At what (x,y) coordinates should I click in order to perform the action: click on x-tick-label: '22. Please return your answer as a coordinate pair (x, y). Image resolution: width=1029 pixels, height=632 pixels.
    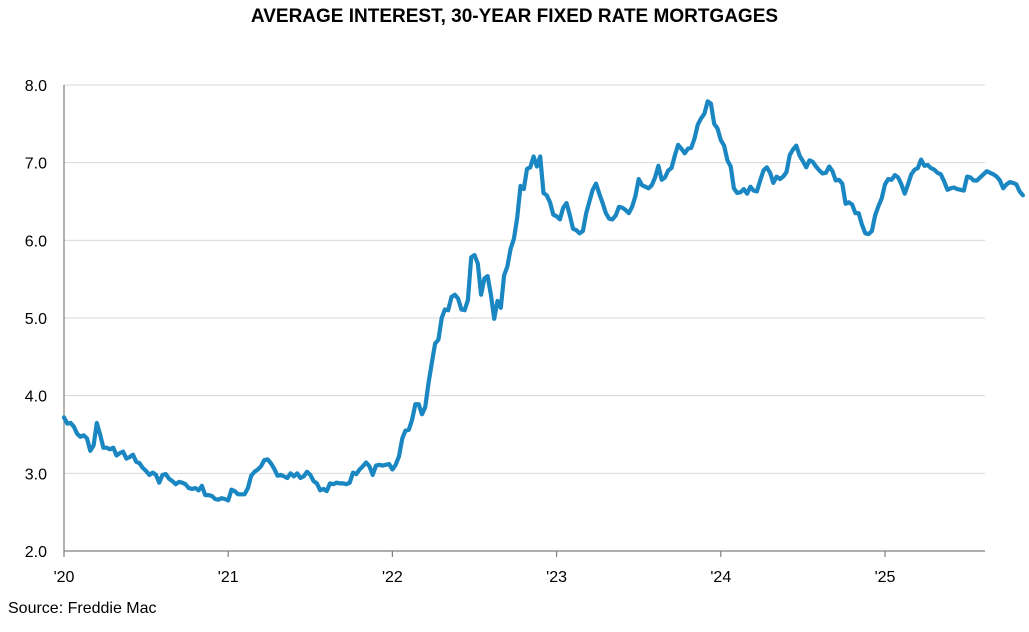
    Looking at the image, I should click on (392, 577).